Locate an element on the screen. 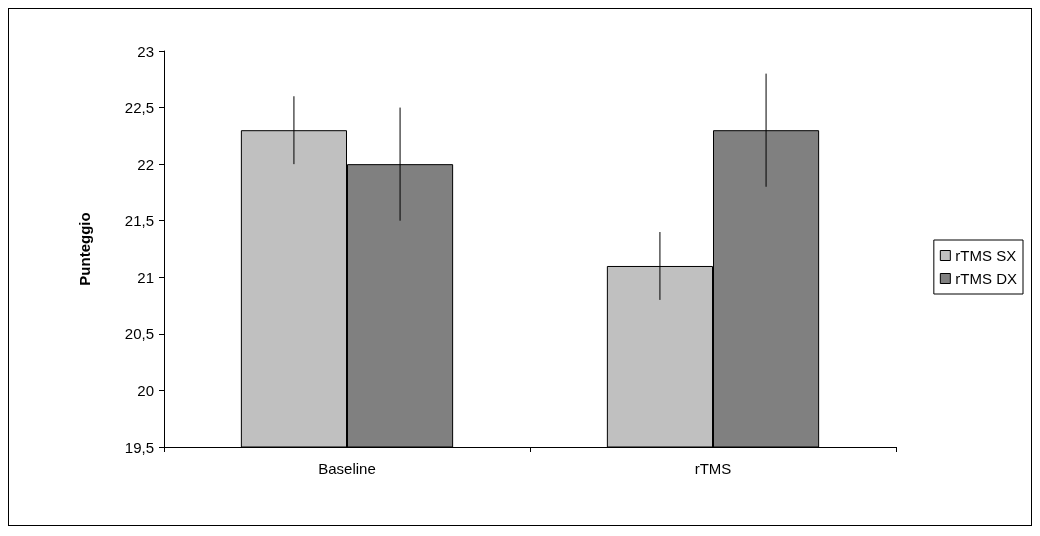 This screenshot has height=536, width=1040. y-tick-label: 19,5 is located at coordinates (139, 447).